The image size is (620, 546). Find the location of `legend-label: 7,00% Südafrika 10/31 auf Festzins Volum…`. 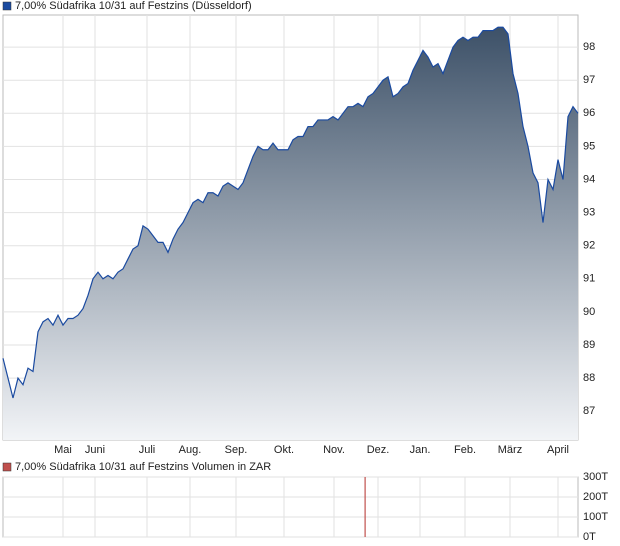

legend-label: 7,00% Südafrika 10/31 auf Festzins Volum… is located at coordinates (143, 467).